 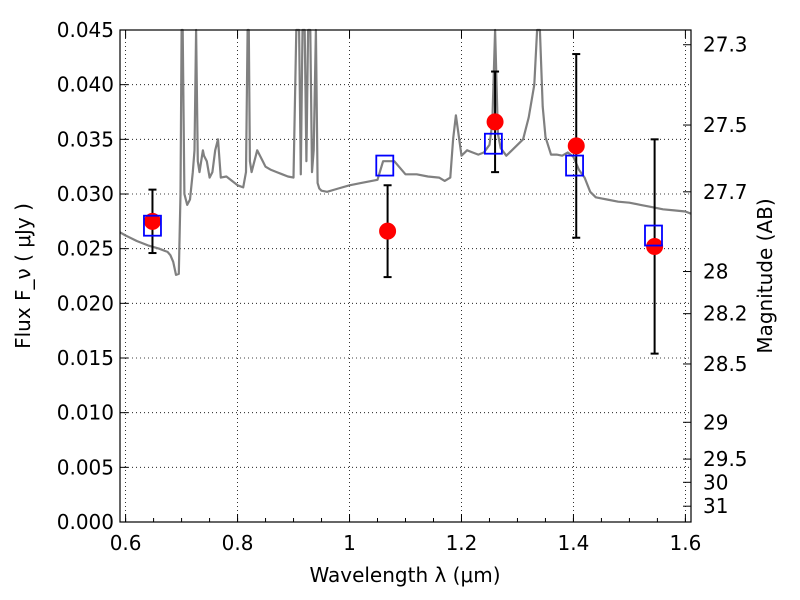 I want to click on y2-tick-label: 28.2, so click(x=725, y=314).